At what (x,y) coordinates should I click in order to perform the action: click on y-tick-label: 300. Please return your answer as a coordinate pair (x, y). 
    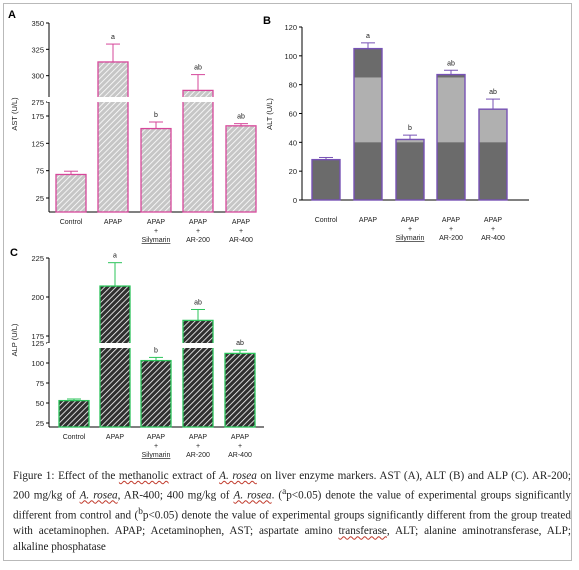
    Looking at the image, I should click on (37, 76).